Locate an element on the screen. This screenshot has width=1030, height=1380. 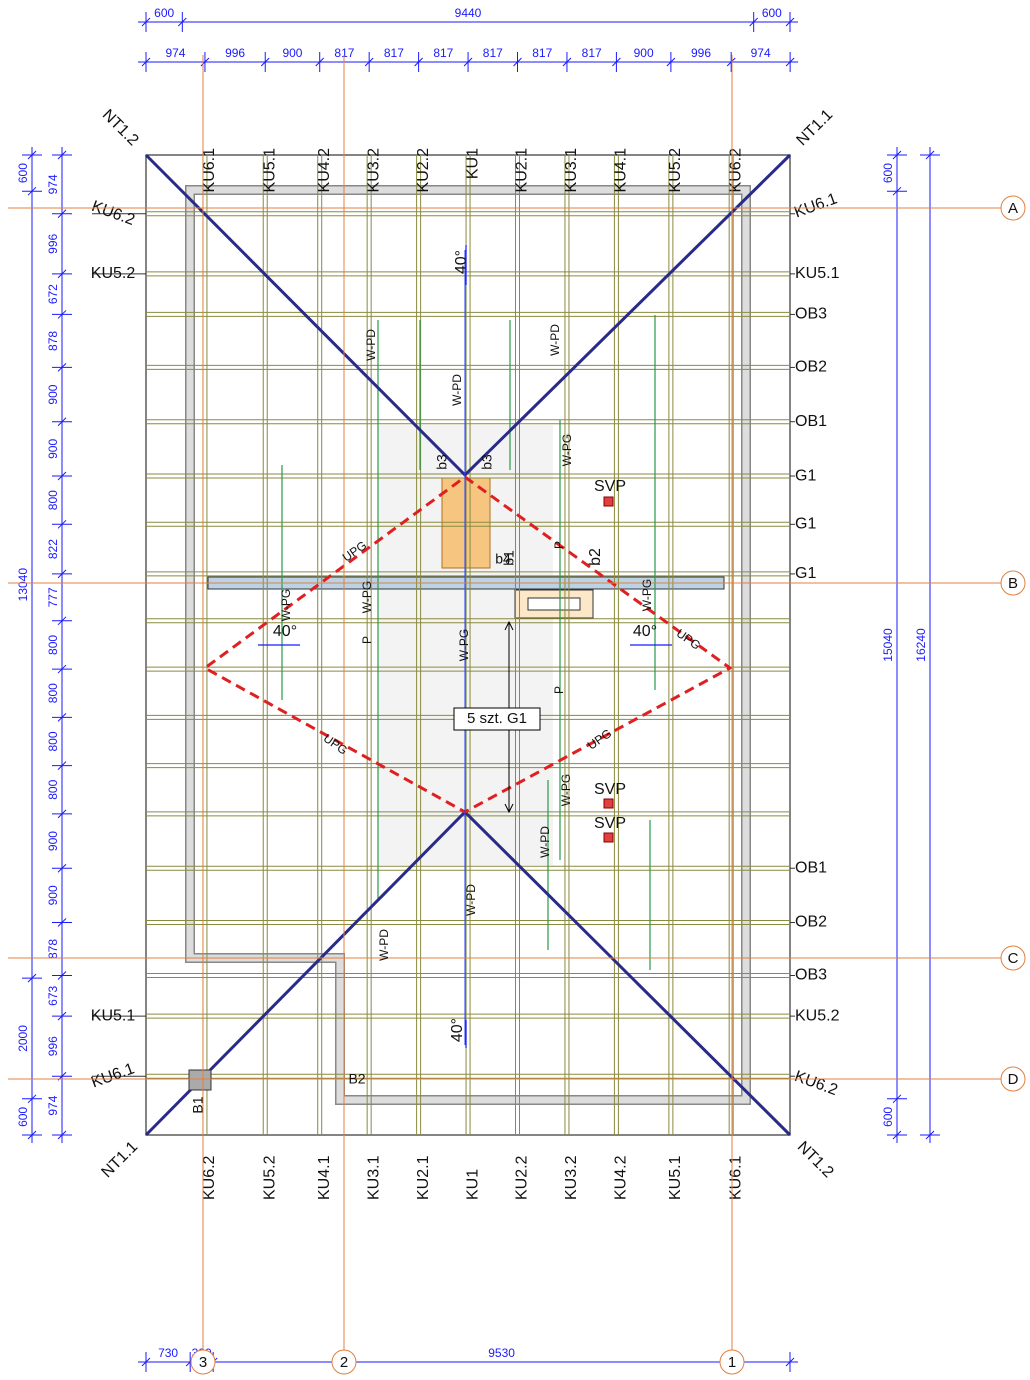
label: 2000 is located at coordinates (23, 1038).